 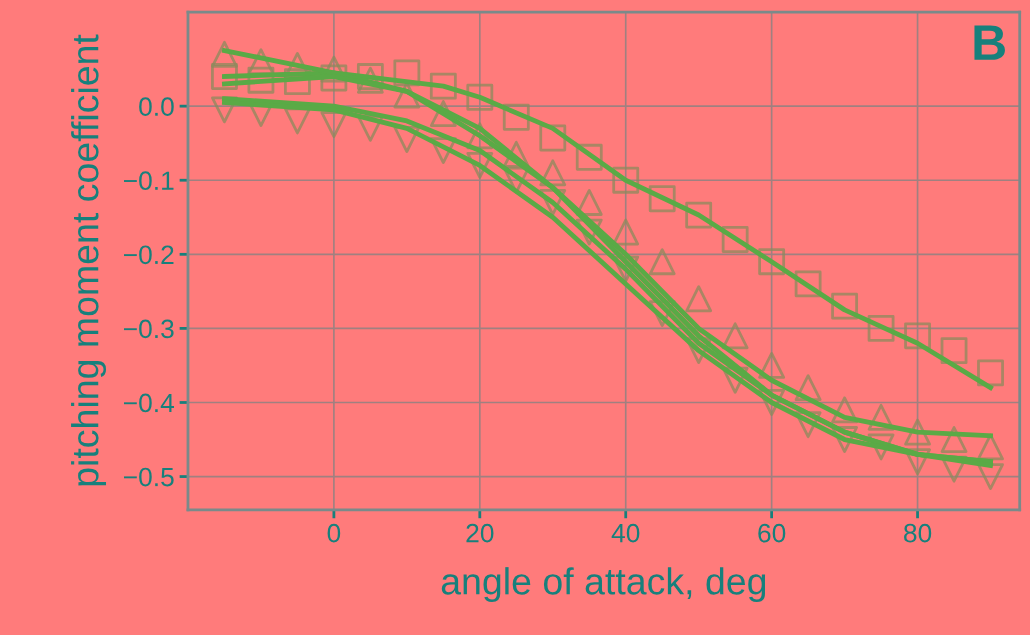 I want to click on y-tick-label: −0.4, so click(x=149, y=403).